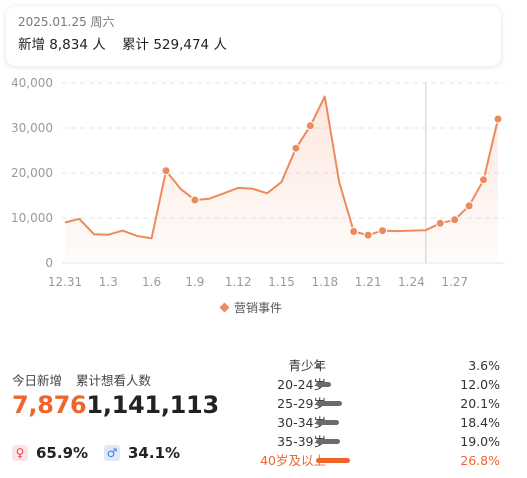  I want to click on male-icon: ♂, so click(112, 453).